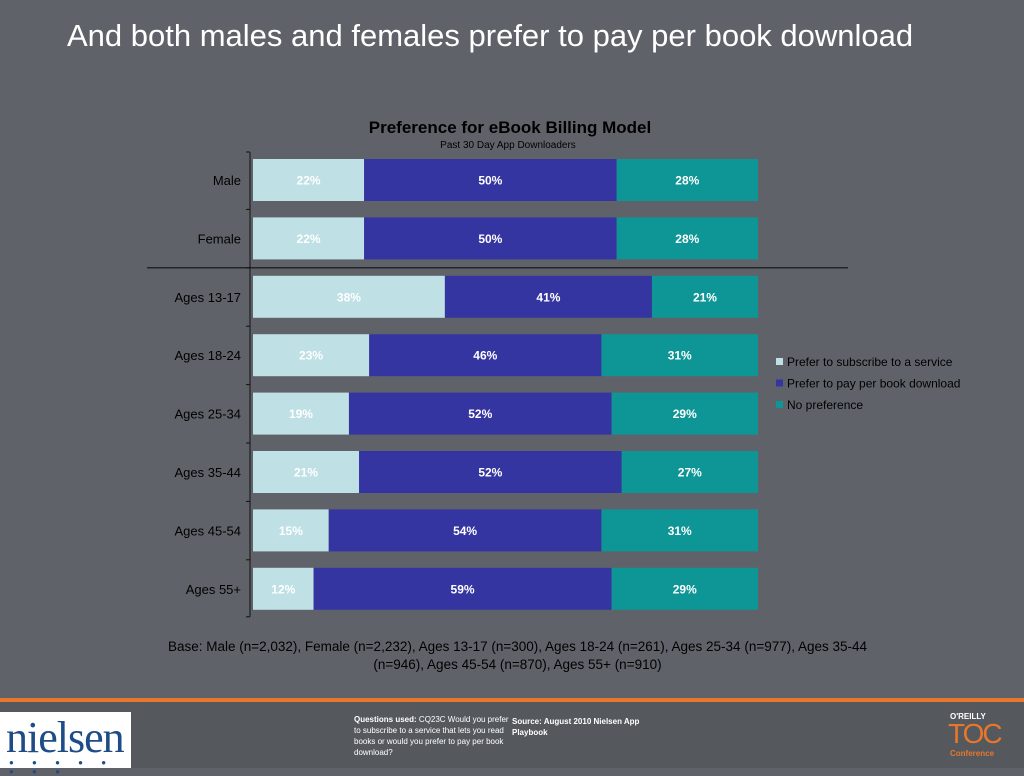 The height and width of the screenshot is (776, 1024). What do you see at coordinates (385, 719) in the screenshot?
I see `questions-label: Questions used:` at bounding box center [385, 719].